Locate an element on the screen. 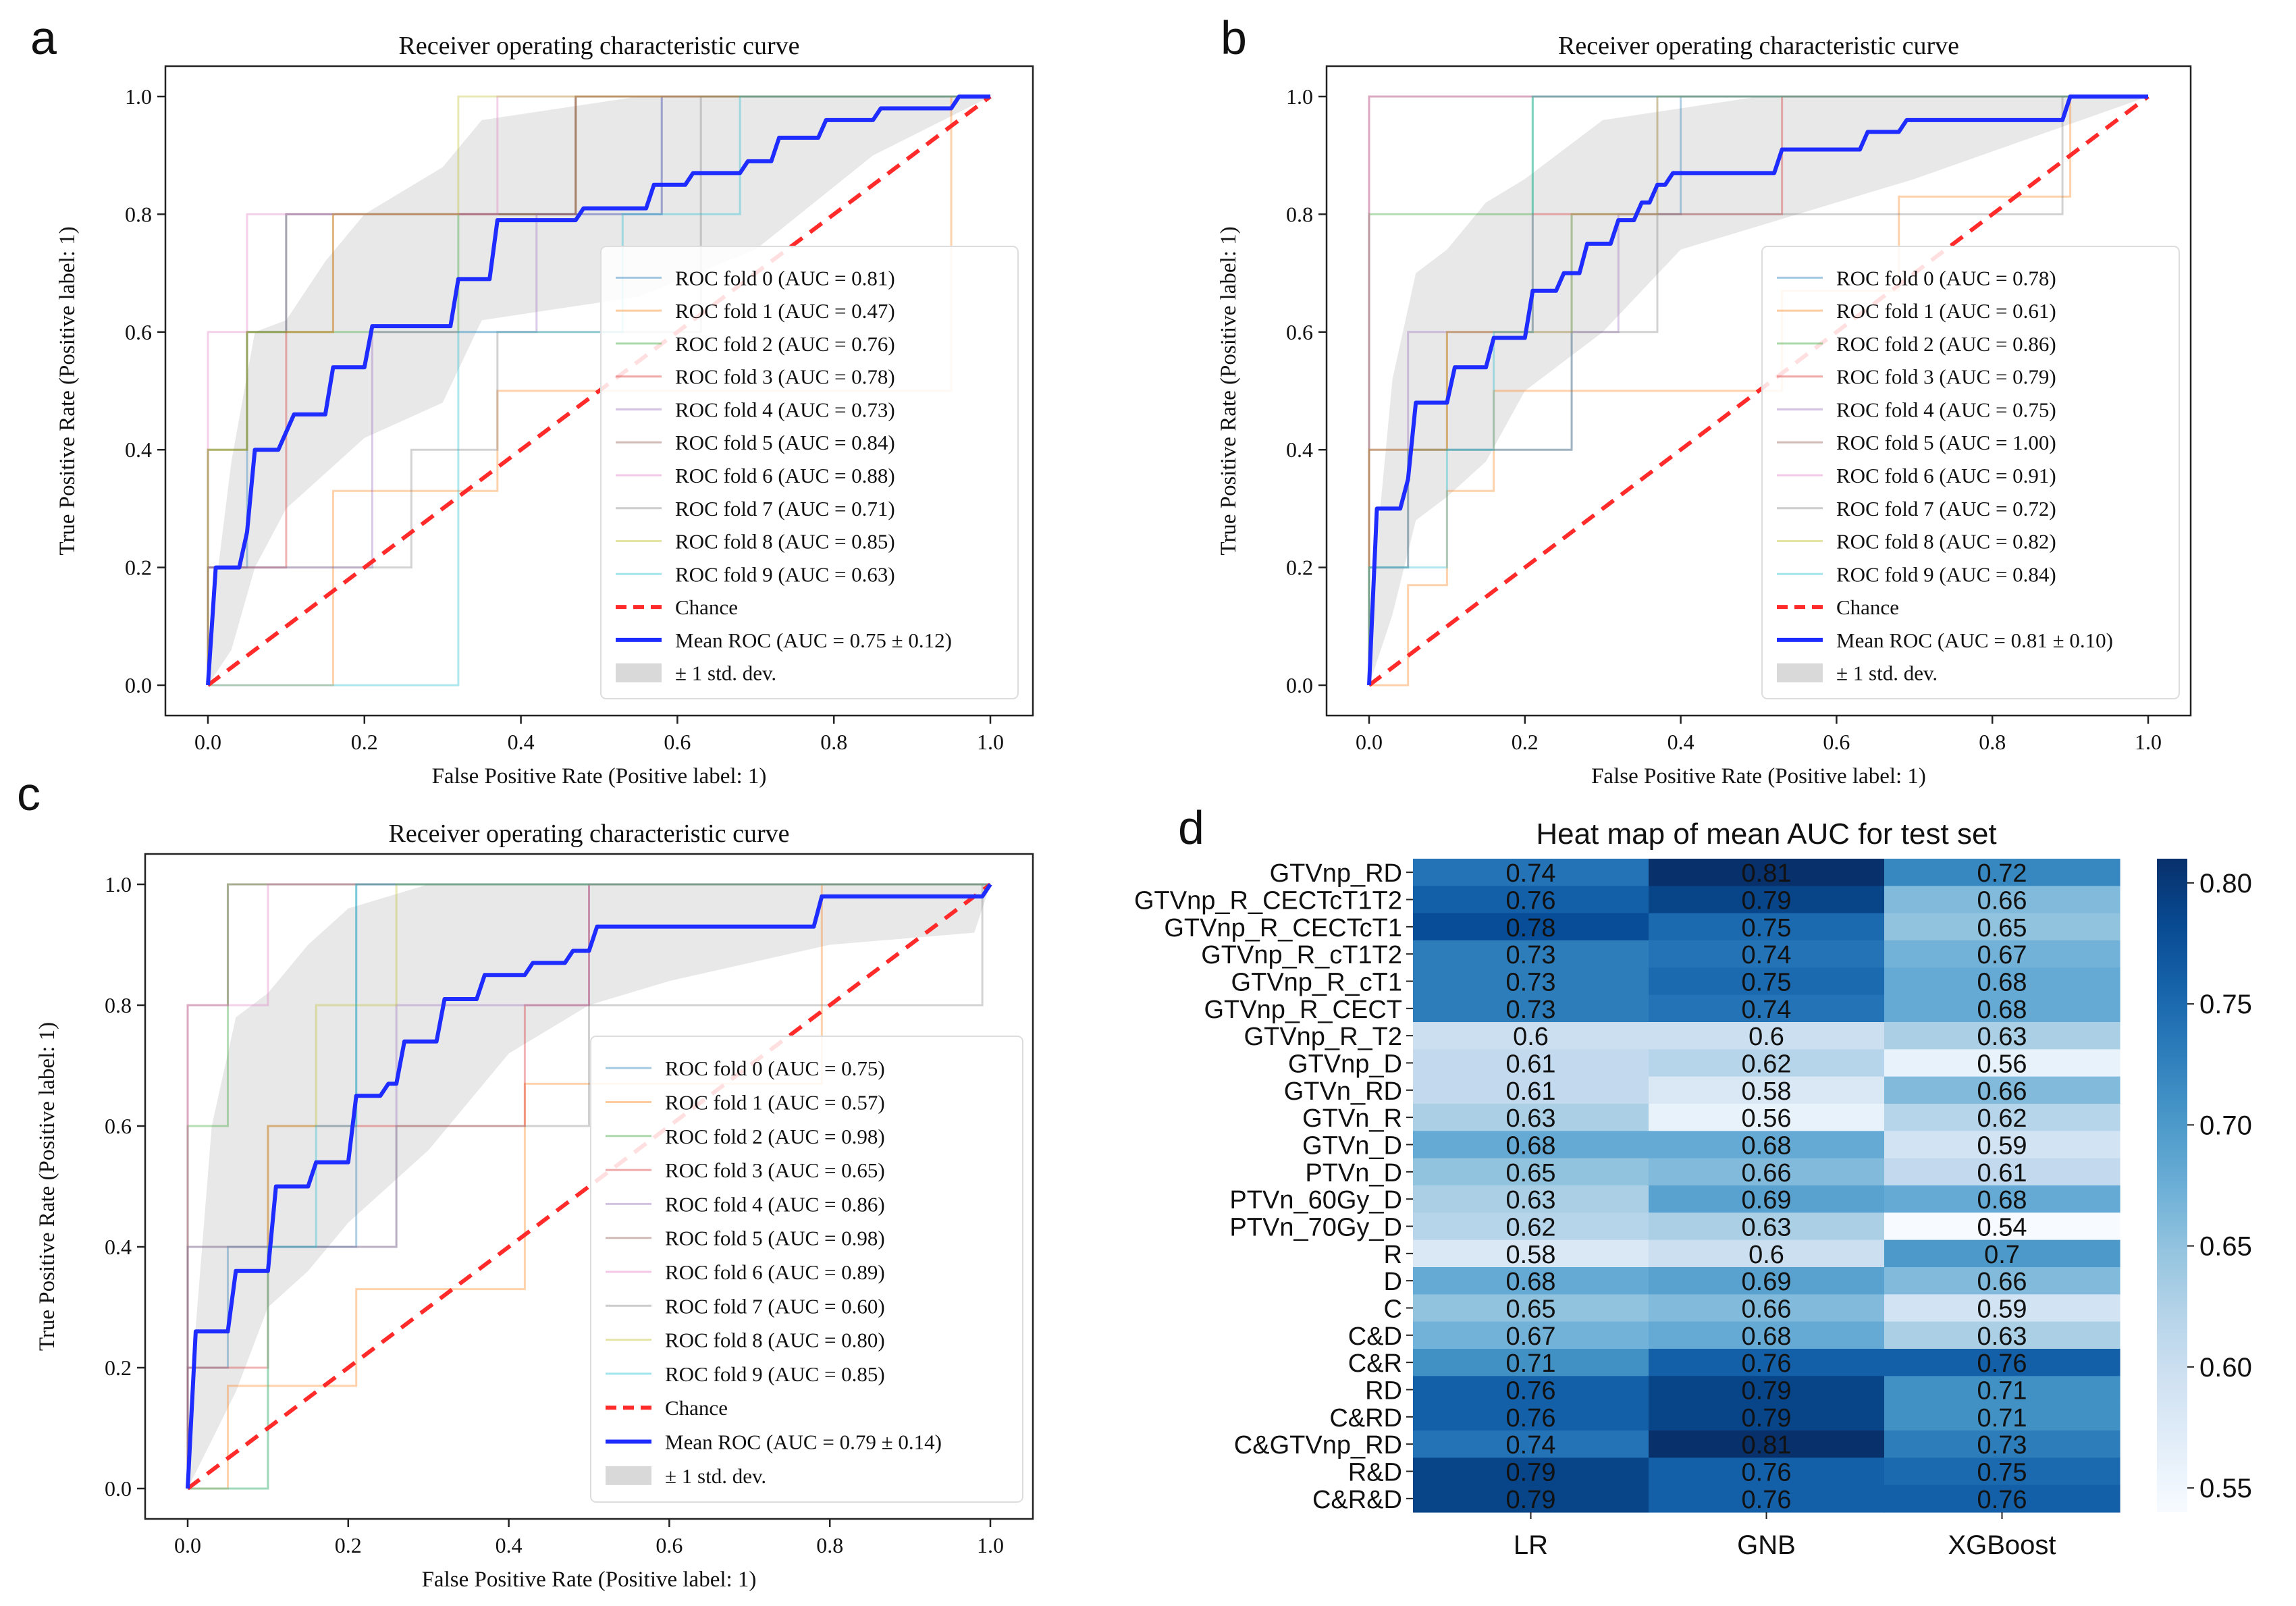 The height and width of the screenshot is (1606, 2296). legend-mean-label: Mean ROC (AUC = 0.81 ± 0.10) is located at coordinates (1974, 640).